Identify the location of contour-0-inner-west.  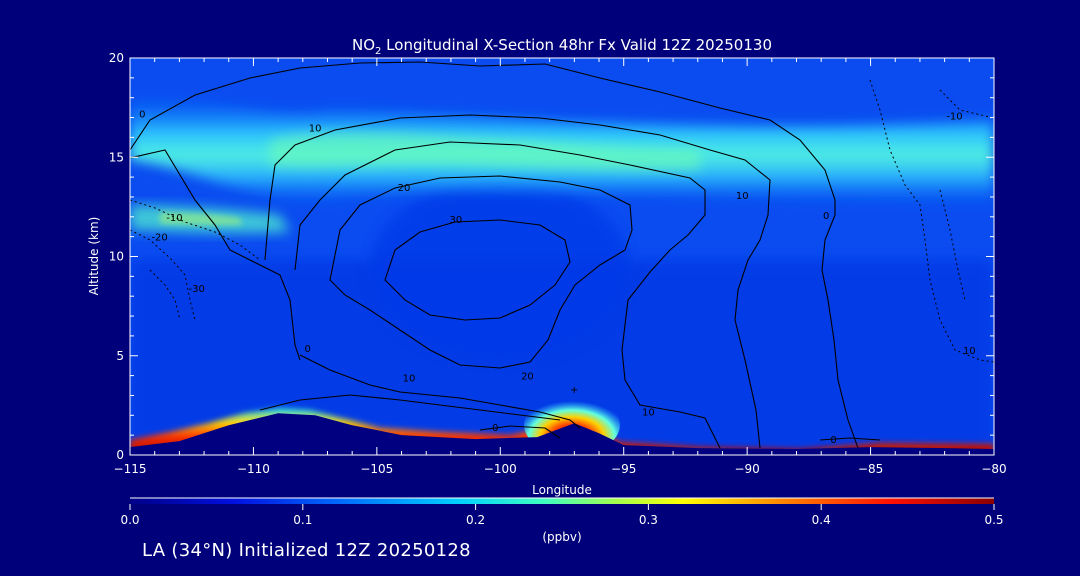
(215, 255).